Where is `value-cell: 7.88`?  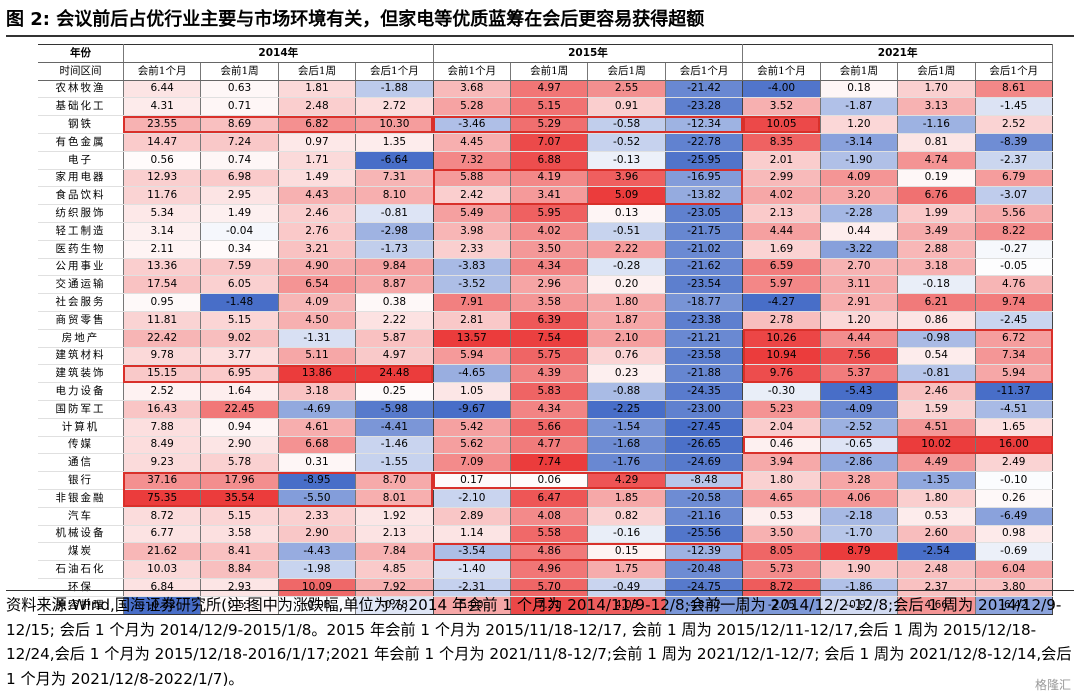 value-cell: 7.88 is located at coordinates (162, 427).